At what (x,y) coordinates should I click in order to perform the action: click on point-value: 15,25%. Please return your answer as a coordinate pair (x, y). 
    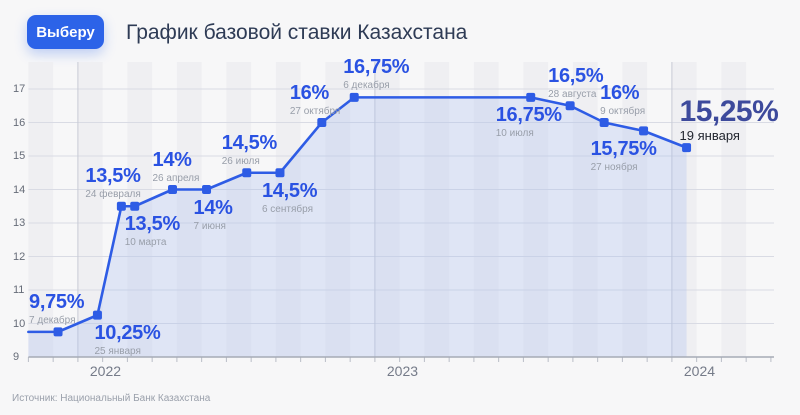
    Looking at the image, I should click on (729, 111).